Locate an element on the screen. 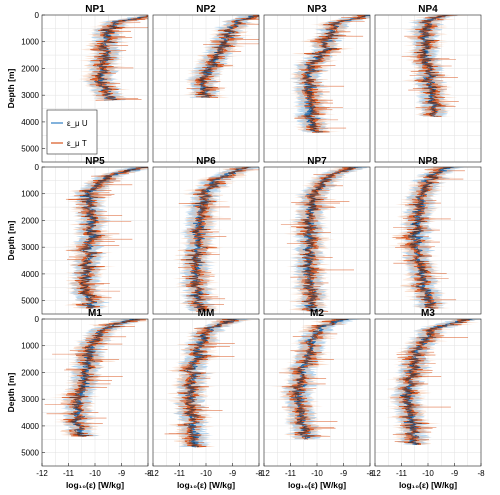 The height and width of the screenshot is (495, 500). panel-np1: NP1 0 1000 2000 3000 4000 5000 Depth [m] is located at coordinates (77, 83).